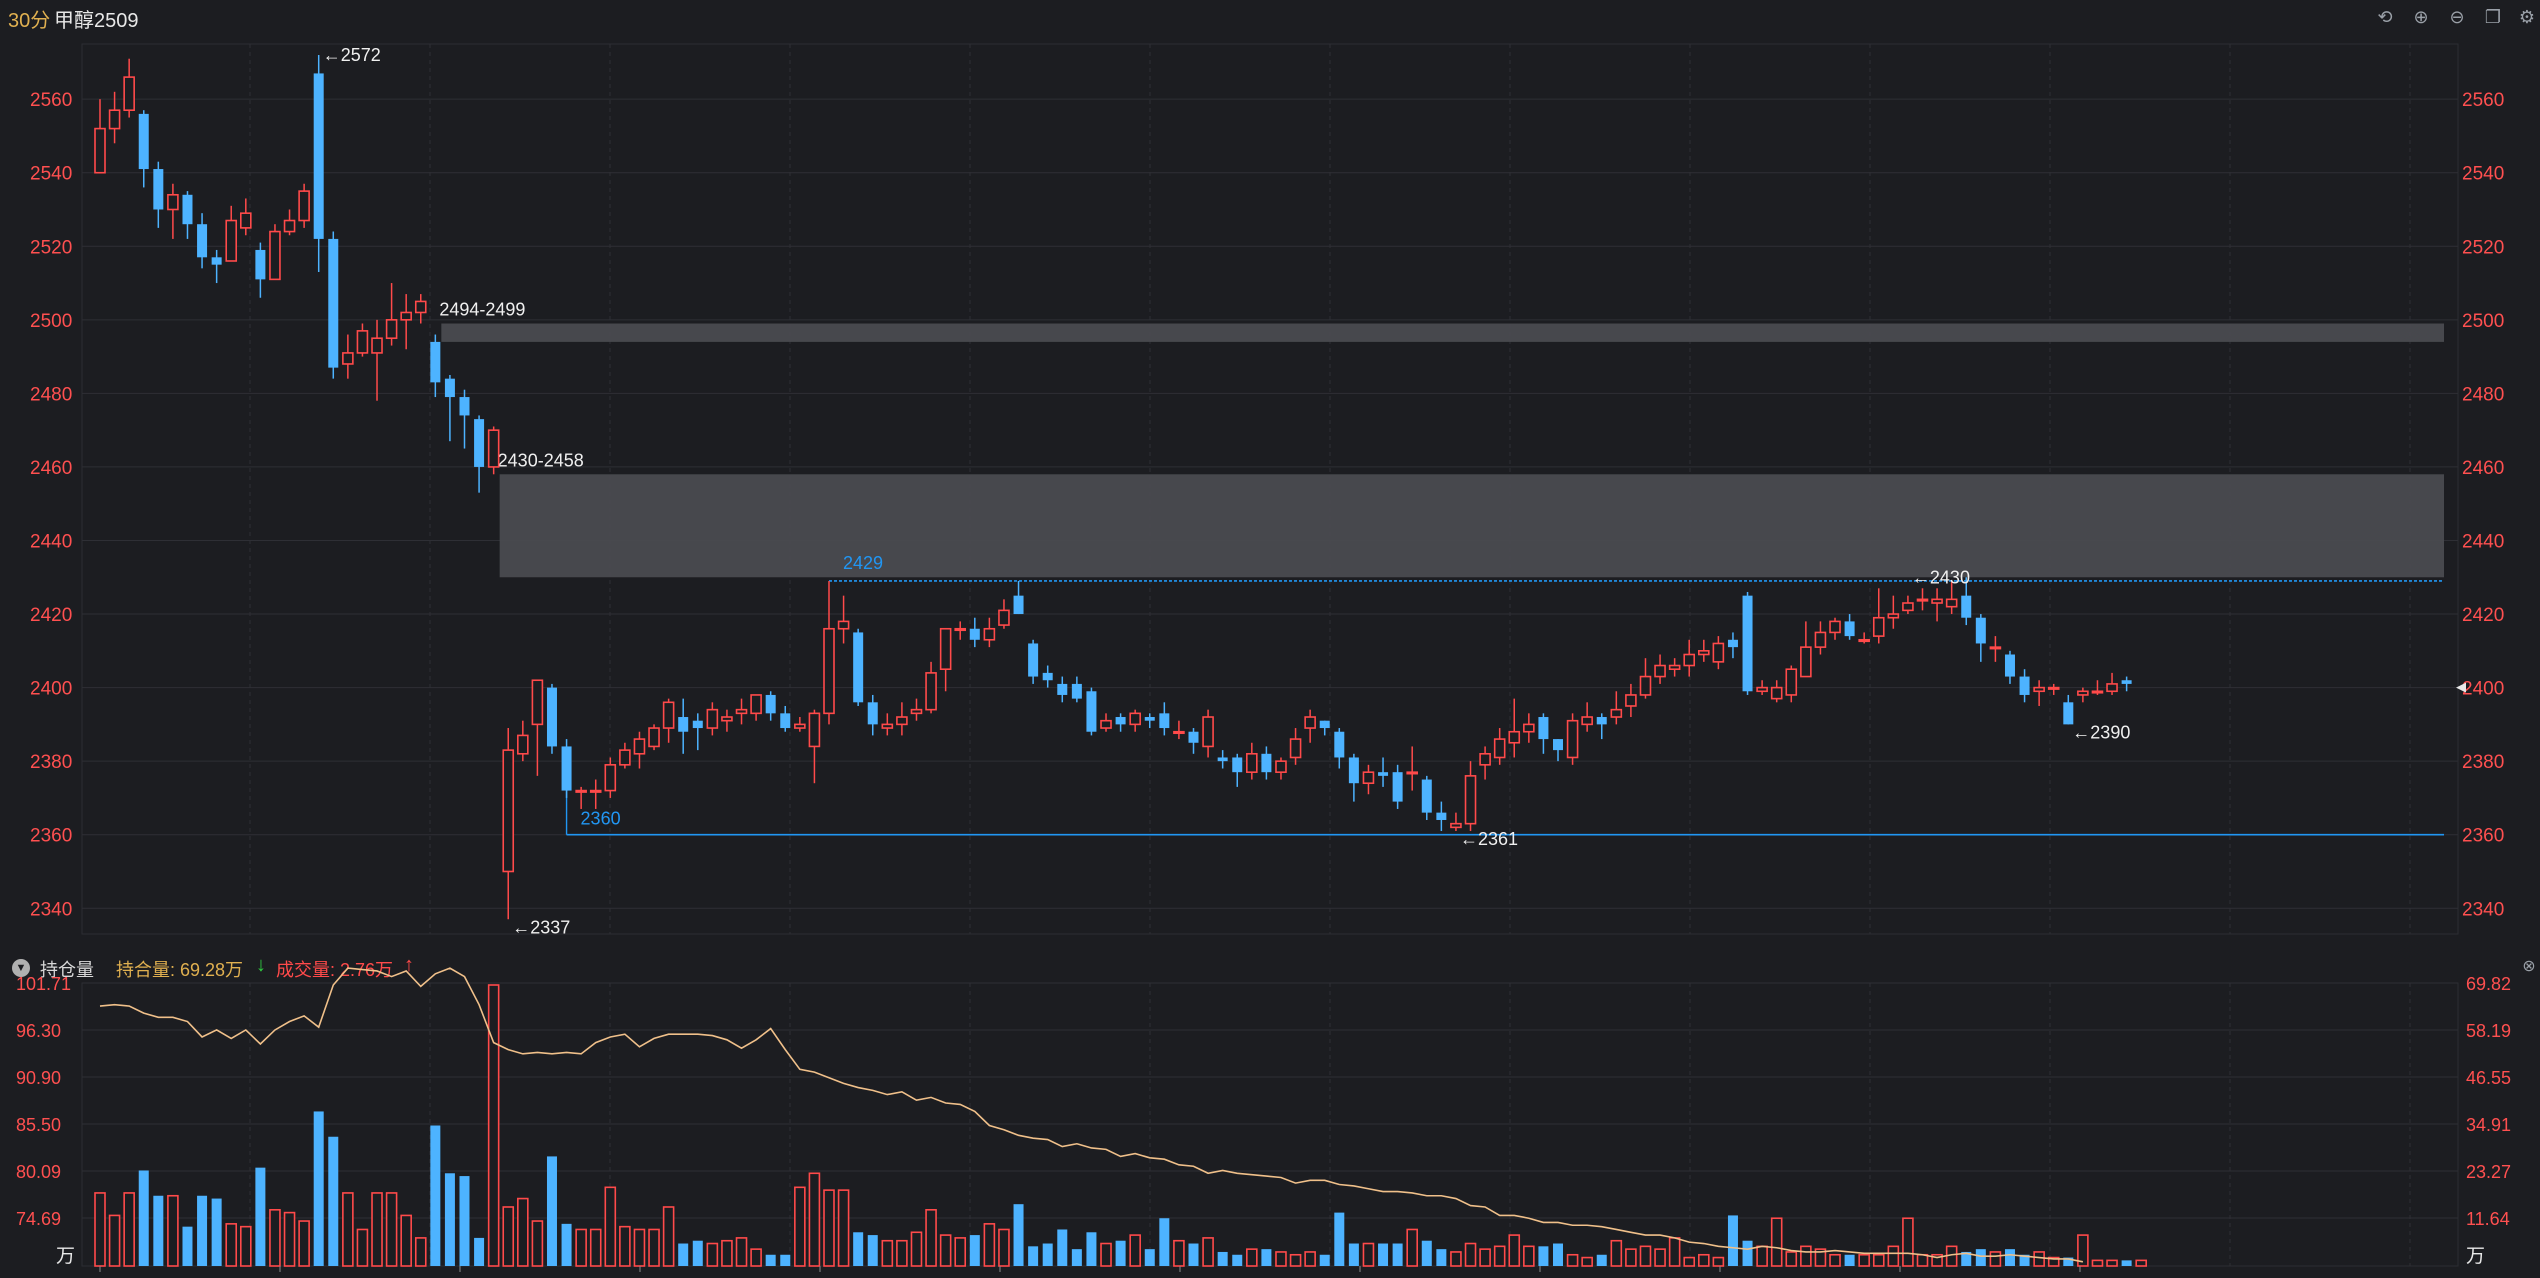 Image resolution: width=2540 pixels, height=1278 pixels. What do you see at coordinates (2493, 17) in the screenshot?
I see `window-icon: ❐` at bounding box center [2493, 17].